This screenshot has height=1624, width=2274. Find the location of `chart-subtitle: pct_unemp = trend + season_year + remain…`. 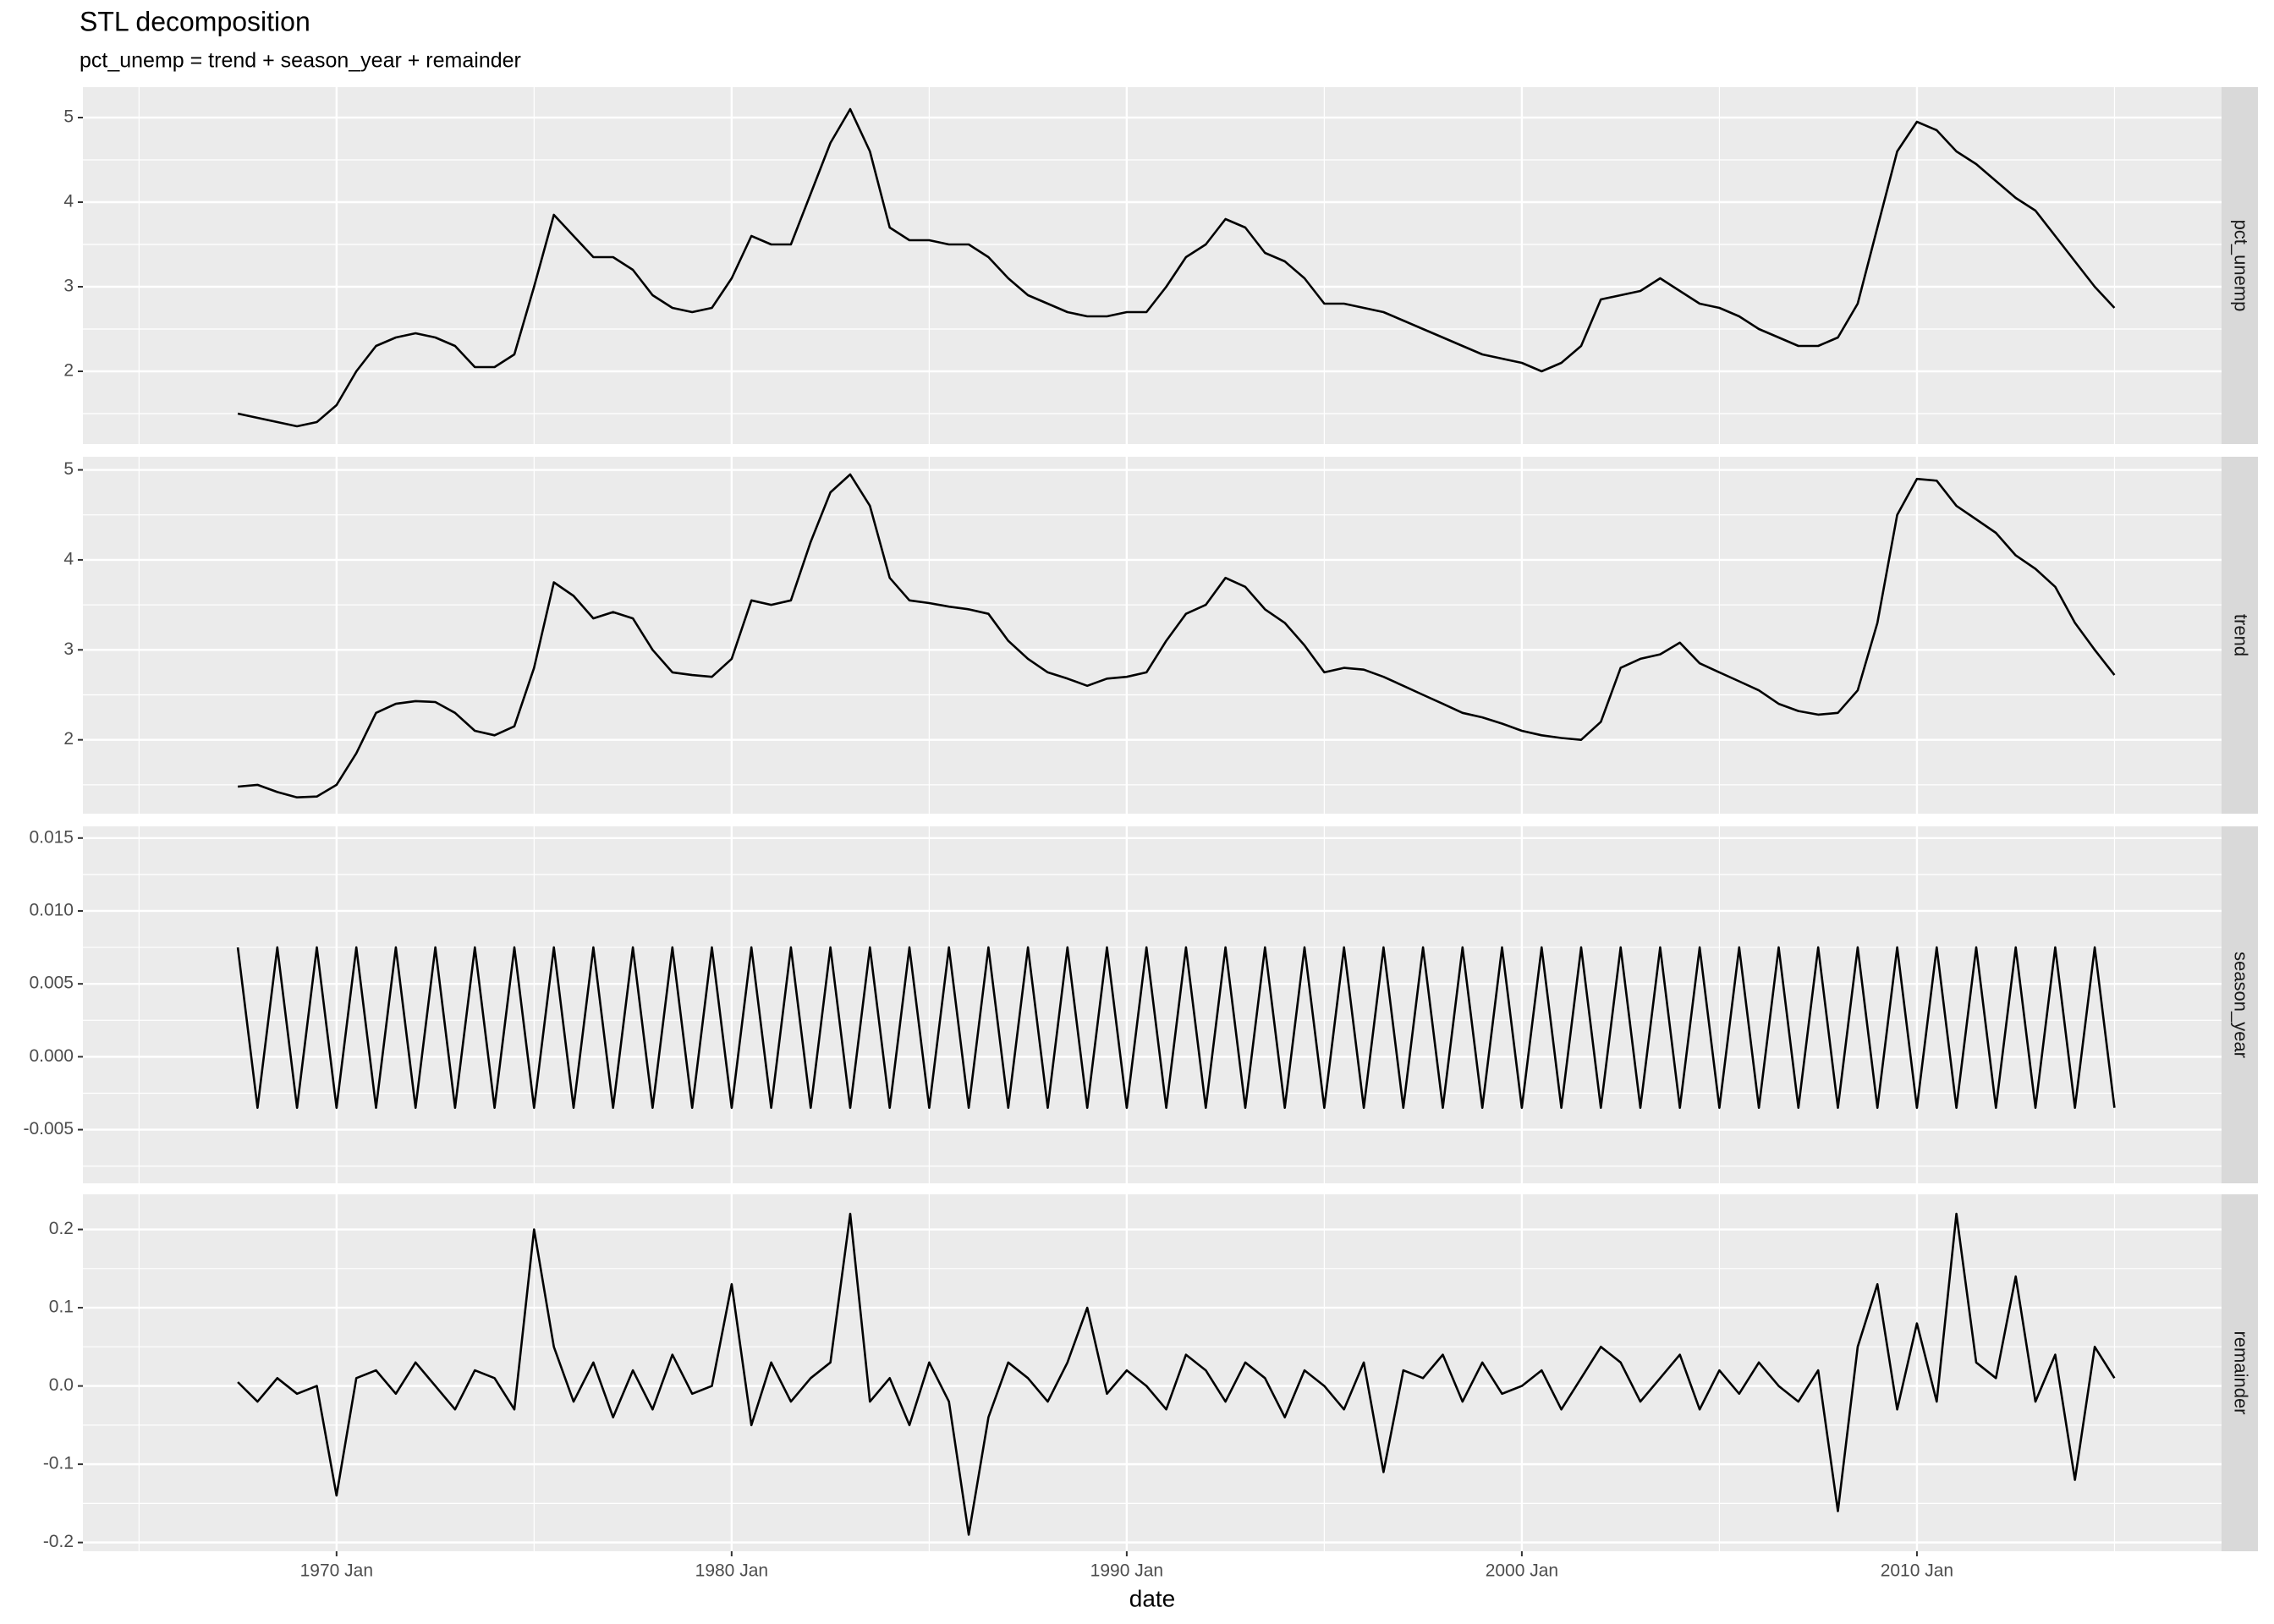

chart-subtitle: pct_unemp = trend + season_year + remain… is located at coordinates (300, 61).